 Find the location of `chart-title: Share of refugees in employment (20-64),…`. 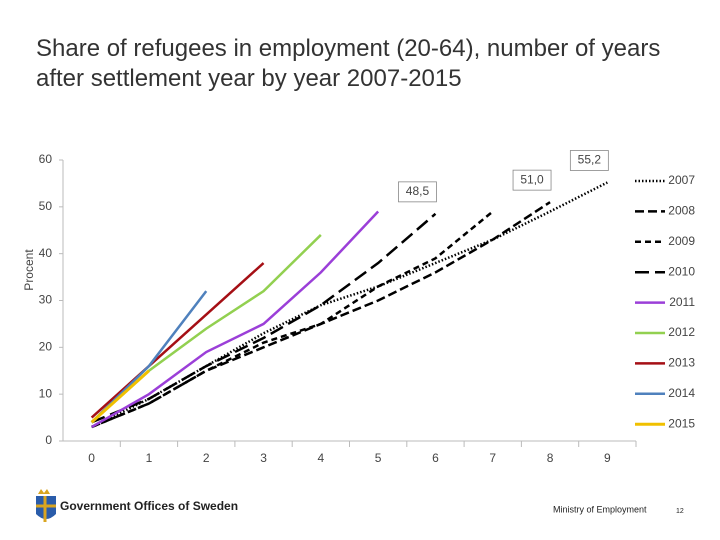

chart-title: Share of refugees in employment (20-64),… is located at coordinates (348, 63).